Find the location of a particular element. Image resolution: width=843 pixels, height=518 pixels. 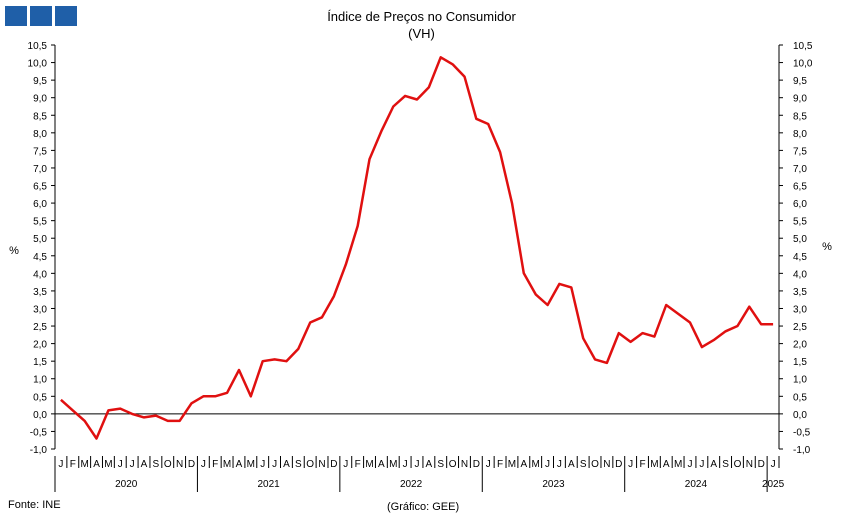

year-label: 2024 is located at coordinates (696, 484).